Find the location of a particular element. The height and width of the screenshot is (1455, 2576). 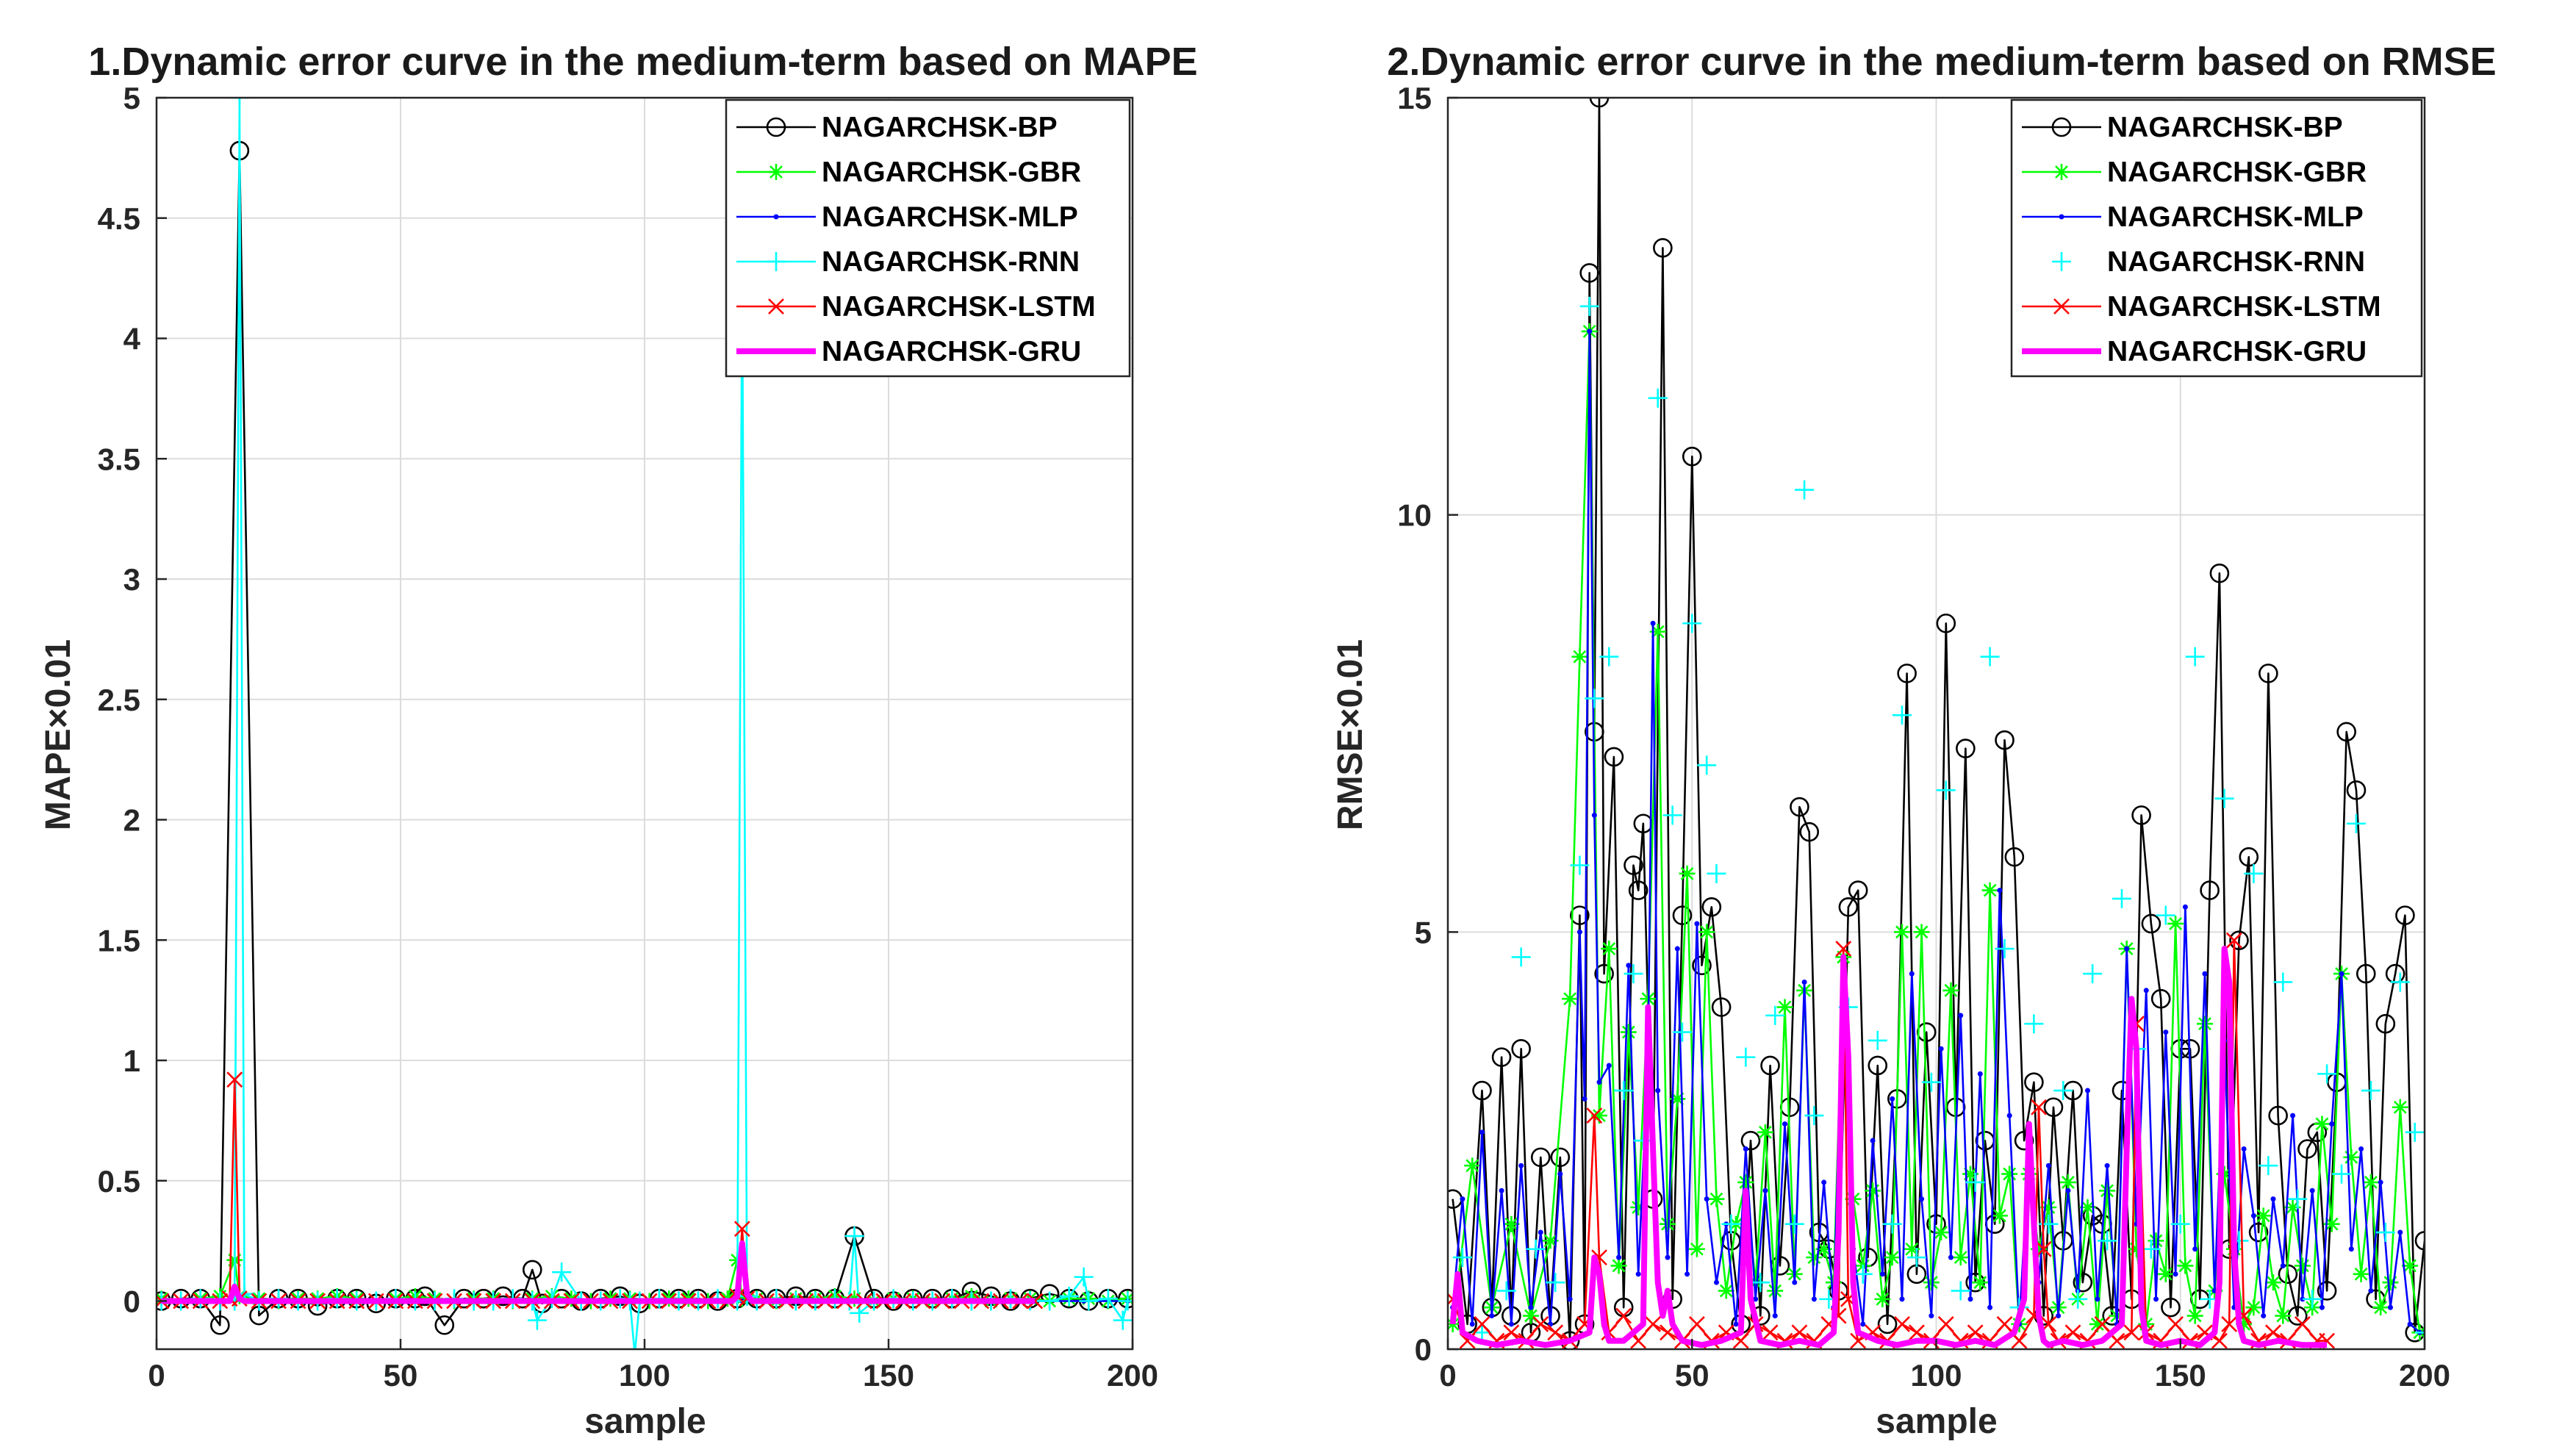

rmse-x-tick-label: 100 is located at coordinates (1936, 1376).